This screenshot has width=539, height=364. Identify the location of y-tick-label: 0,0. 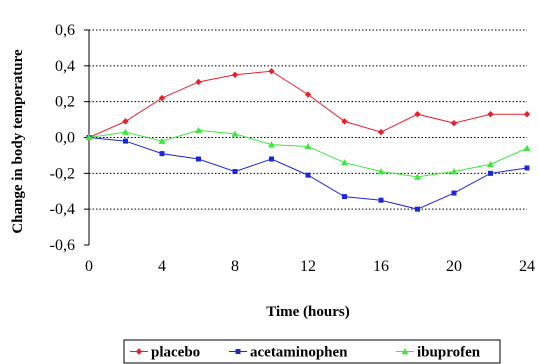
(65, 138).